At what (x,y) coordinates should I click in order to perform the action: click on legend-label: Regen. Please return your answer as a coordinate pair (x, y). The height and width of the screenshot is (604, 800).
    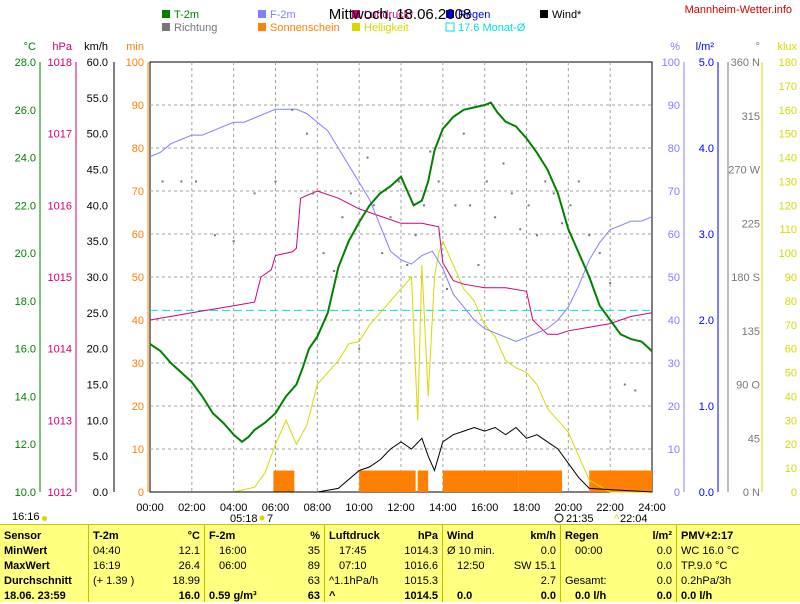
    Looking at the image, I should click on (474, 15).